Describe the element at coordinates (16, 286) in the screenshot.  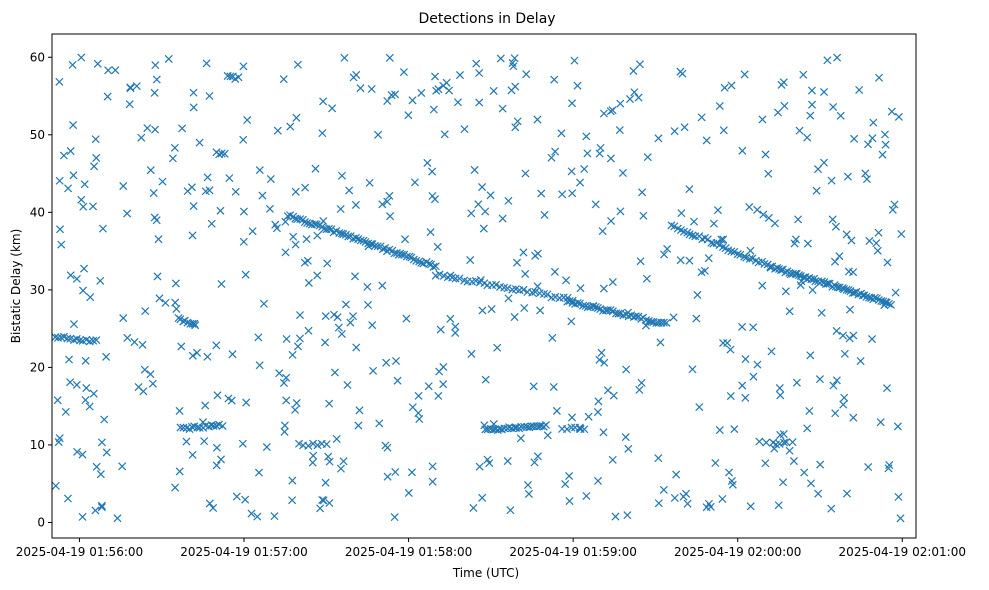
I see `y-axis-label: Bistatic Delay (km)` at that location.